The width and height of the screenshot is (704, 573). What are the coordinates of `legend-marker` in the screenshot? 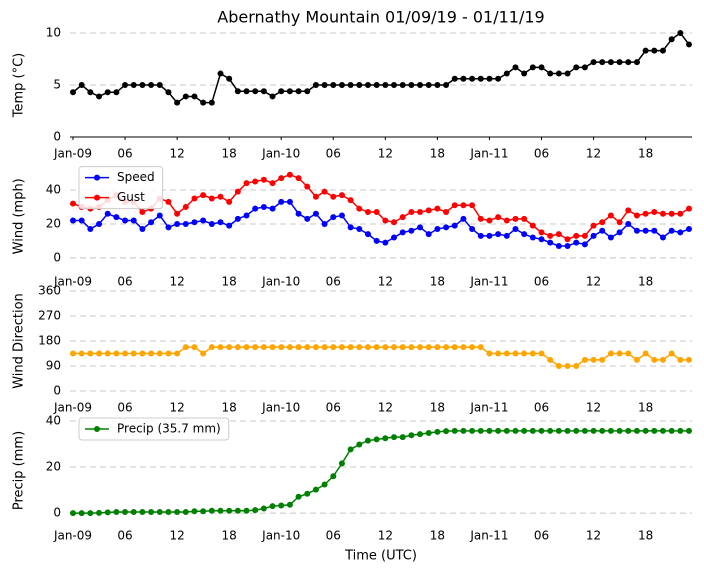 It's located at (97, 177).